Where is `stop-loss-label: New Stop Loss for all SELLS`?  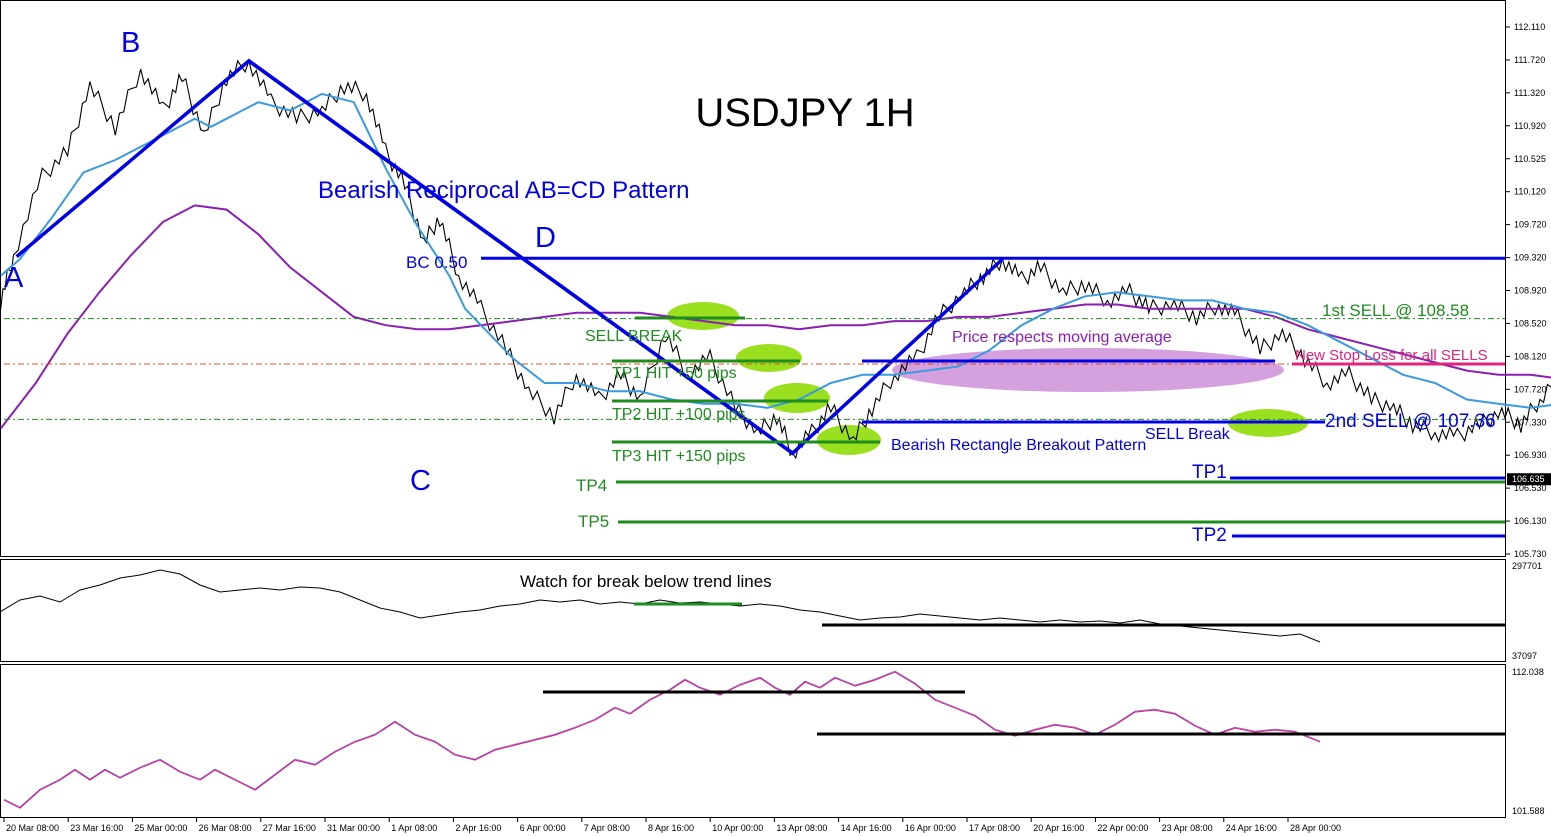 stop-loss-label: New Stop Loss for all SELLS is located at coordinates (1391, 355).